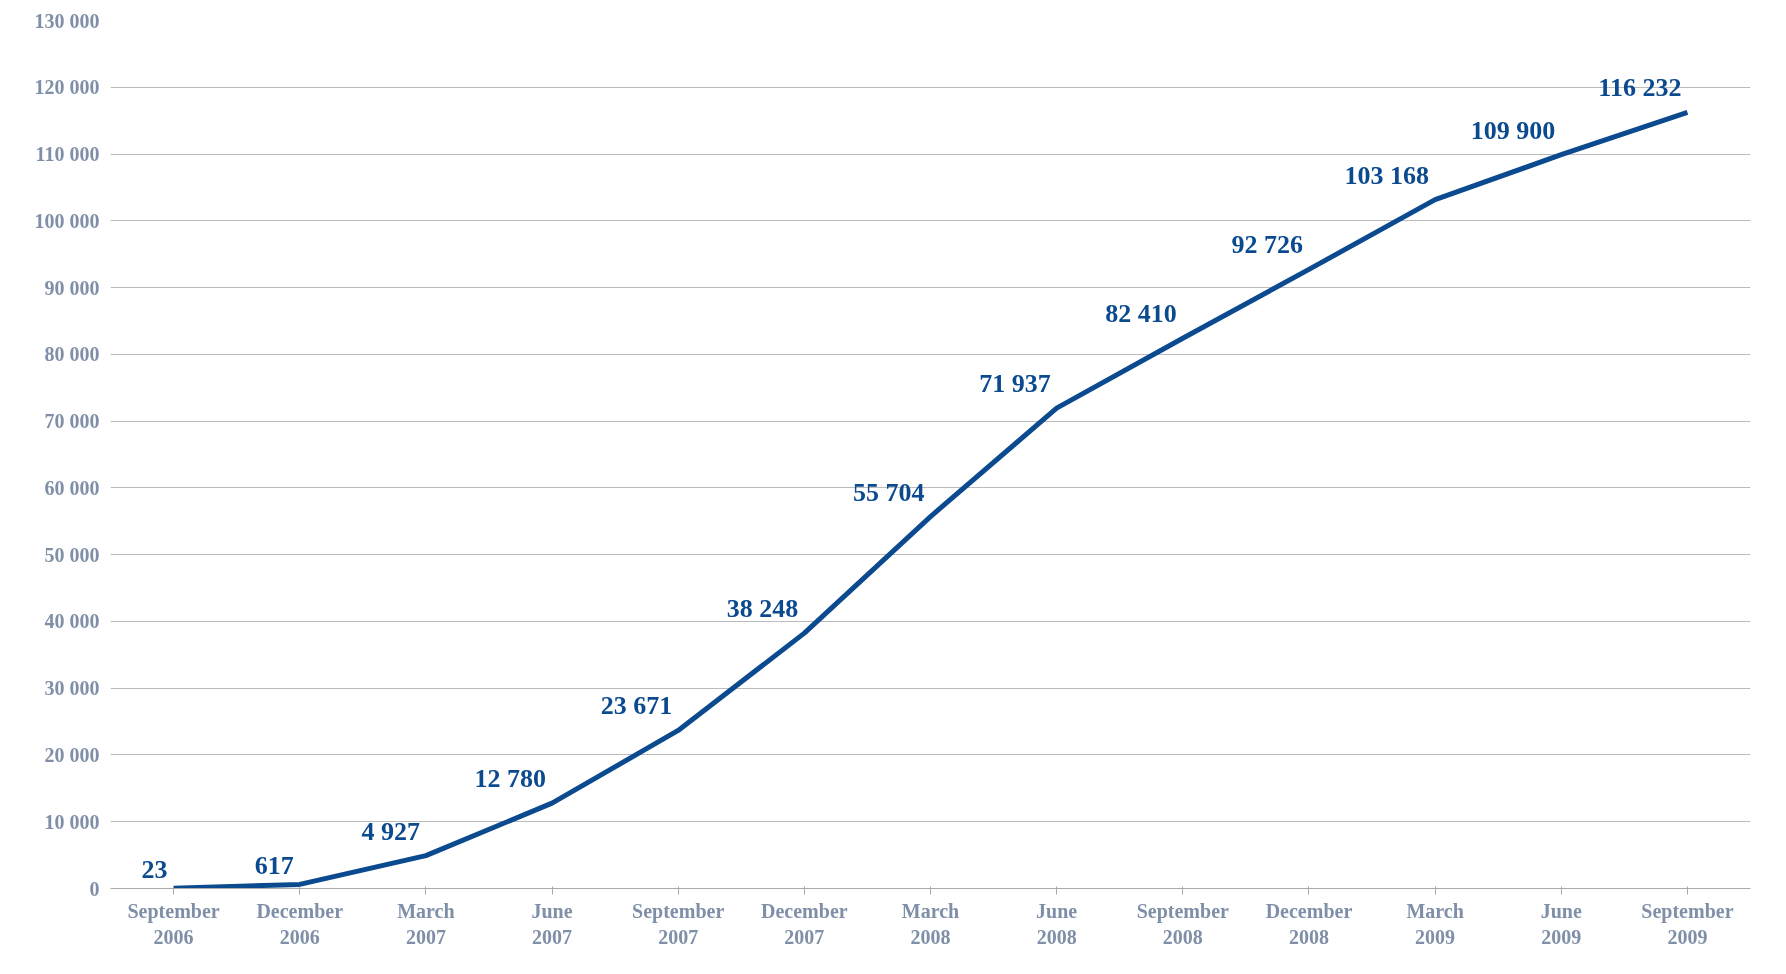  I want to click on y-tick-label: 120 000, so click(67, 87).